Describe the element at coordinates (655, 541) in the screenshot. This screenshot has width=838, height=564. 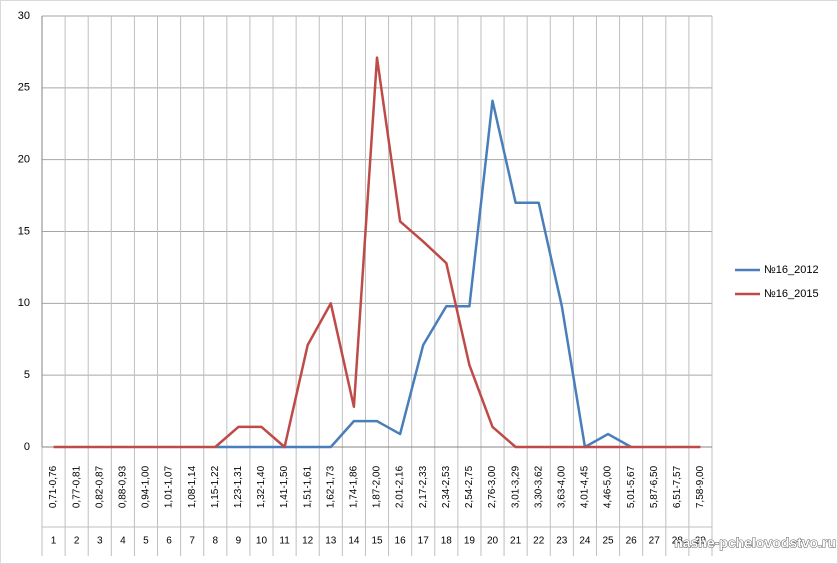
I see `category-number: 27` at that location.